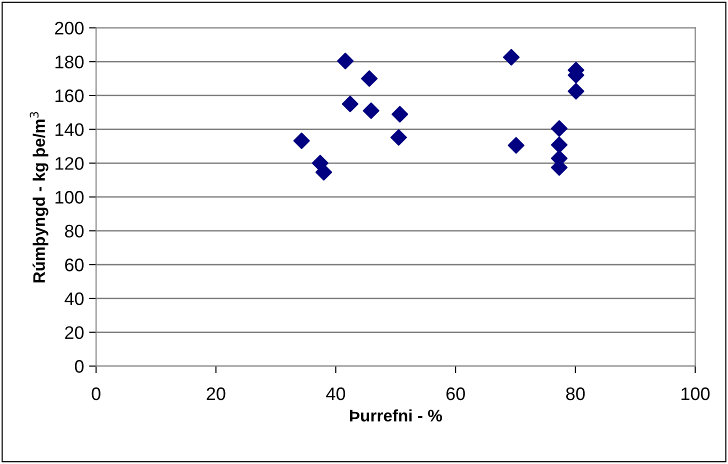  What do you see at coordinates (336, 393) in the screenshot?
I see `x-tick-label: 40` at bounding box center [336, 393].